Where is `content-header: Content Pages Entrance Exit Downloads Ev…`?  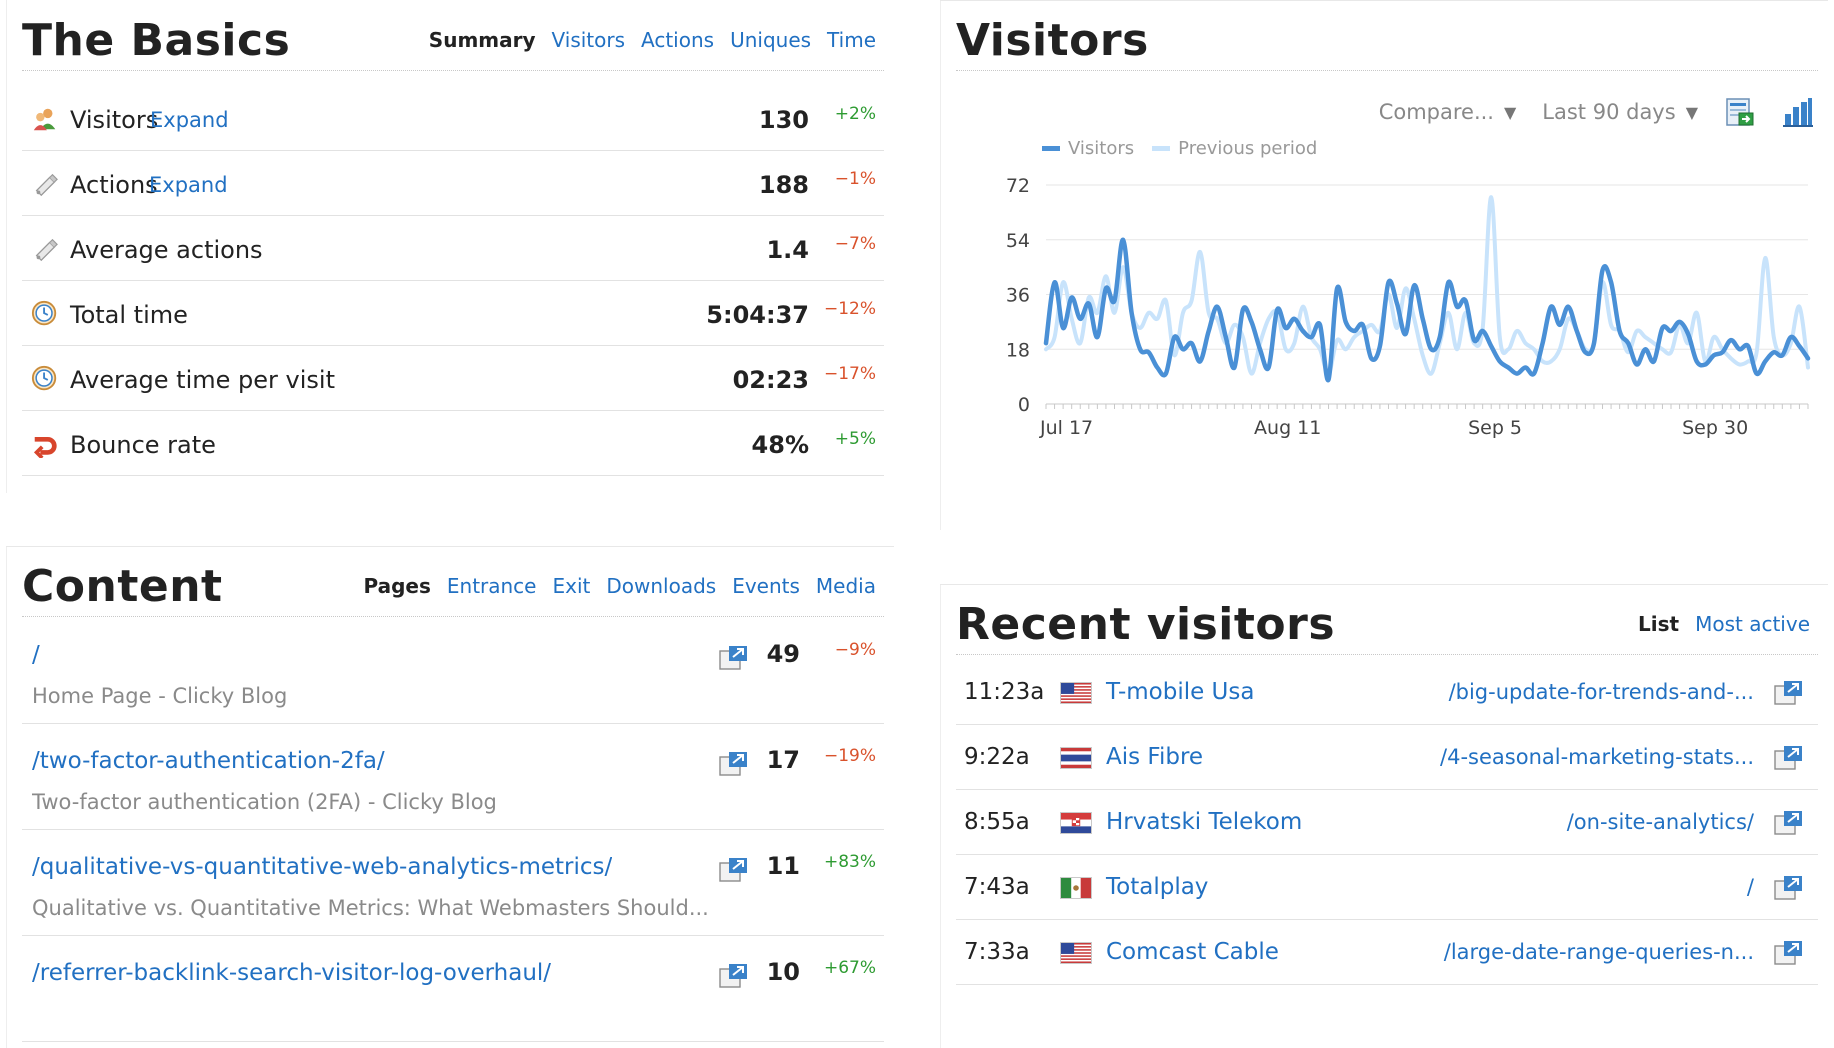
content-header: Content Pages Entrance Exit Downloads Ev… is located at coordinates (453, 581).